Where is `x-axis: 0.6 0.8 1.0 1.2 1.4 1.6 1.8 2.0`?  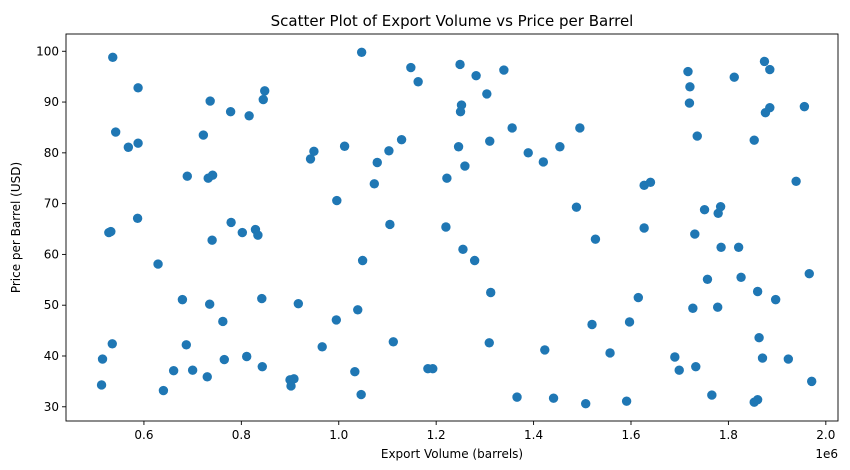
x-axis: 0.6 0.8 1.0 1.2 1.4 1.6 1.8 2.0 is located at coordinates (484, 431).